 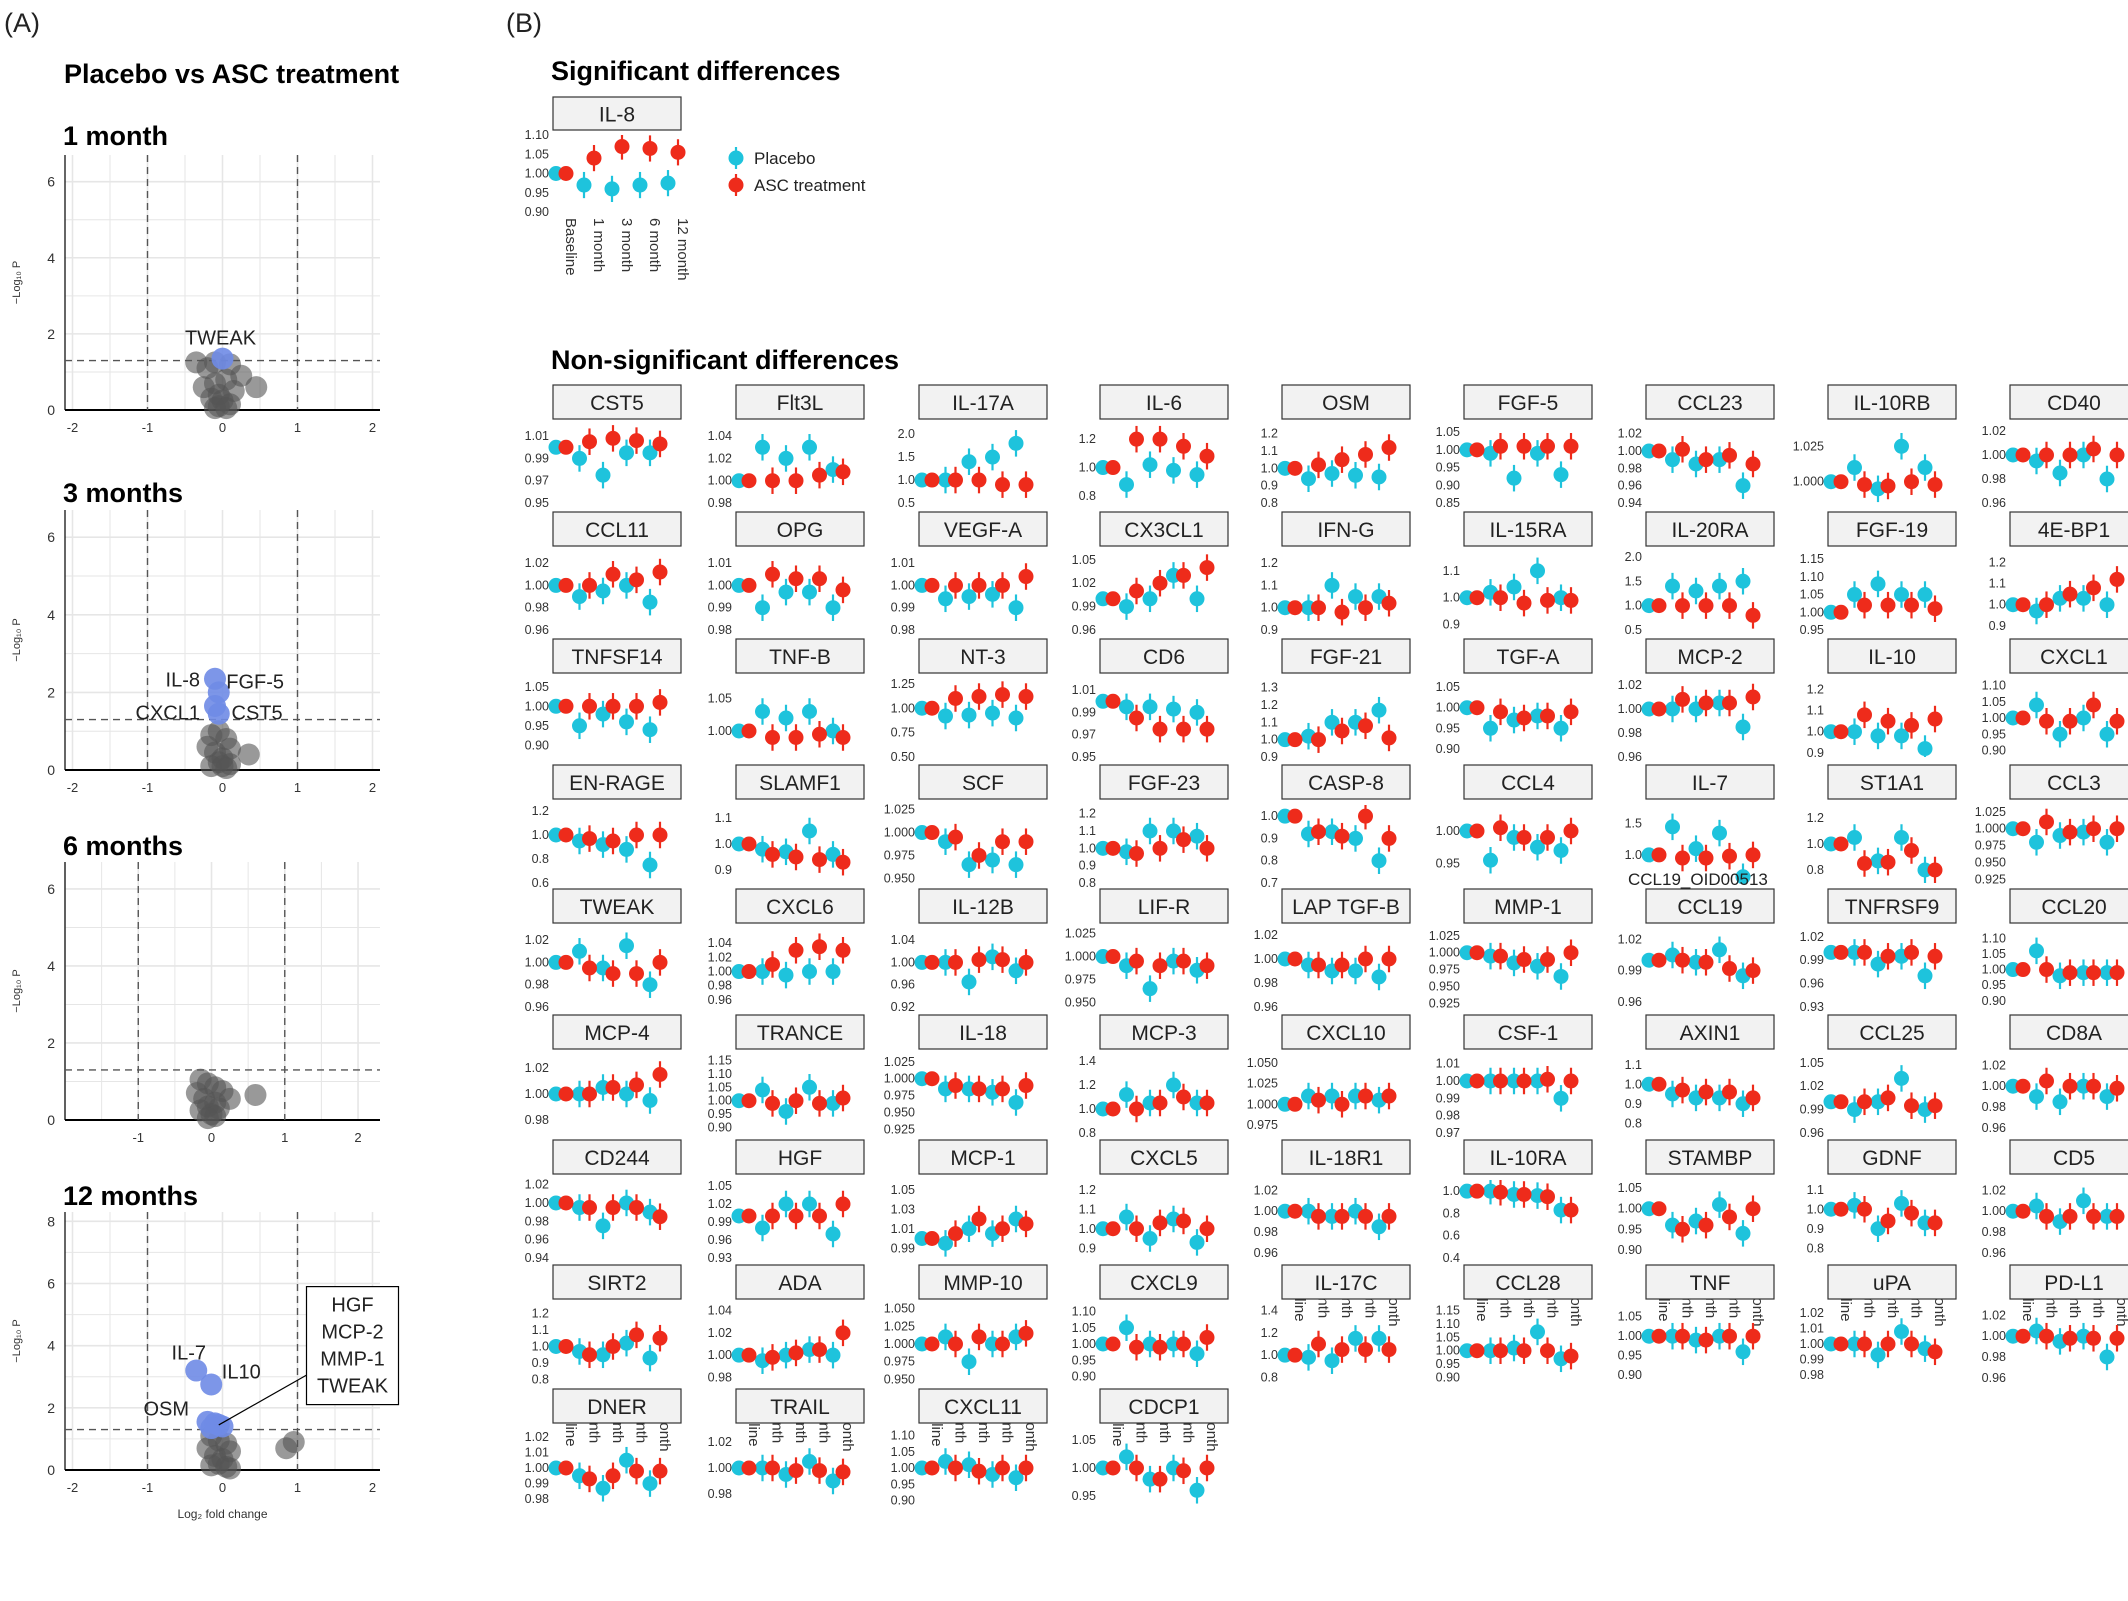 I want to click on strip-label: 4E-BP1, so click(x=2074, y=530).